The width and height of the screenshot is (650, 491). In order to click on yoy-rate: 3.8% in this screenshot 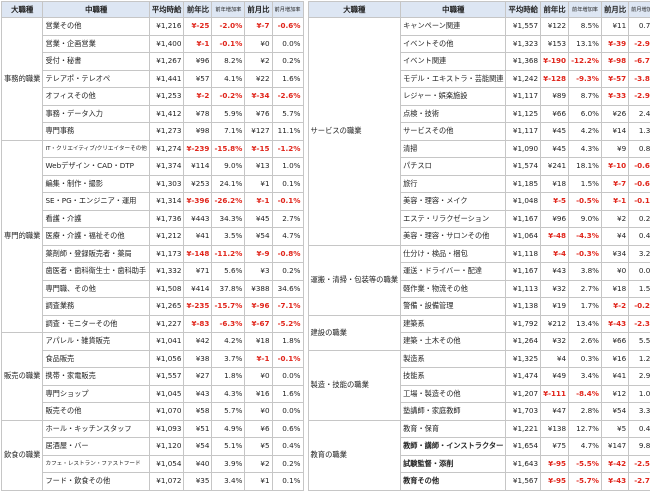, I will do `click(585, 272)`.